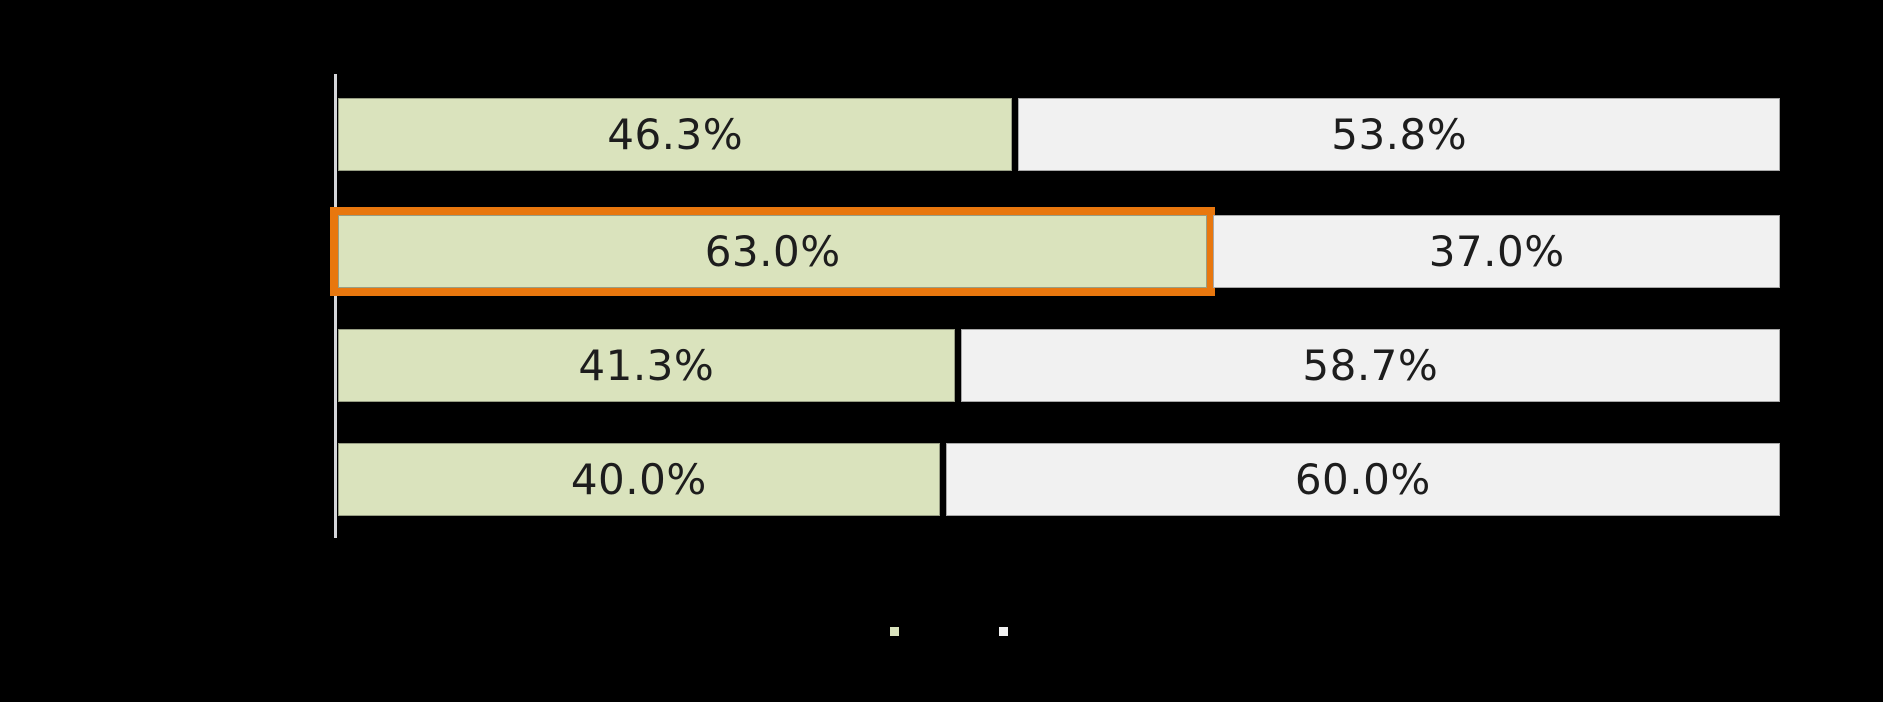 The height and width of the screenshot is (702, 1883). I want to click on bar-row: 46.3% 53.8%, so click(1059, 134).